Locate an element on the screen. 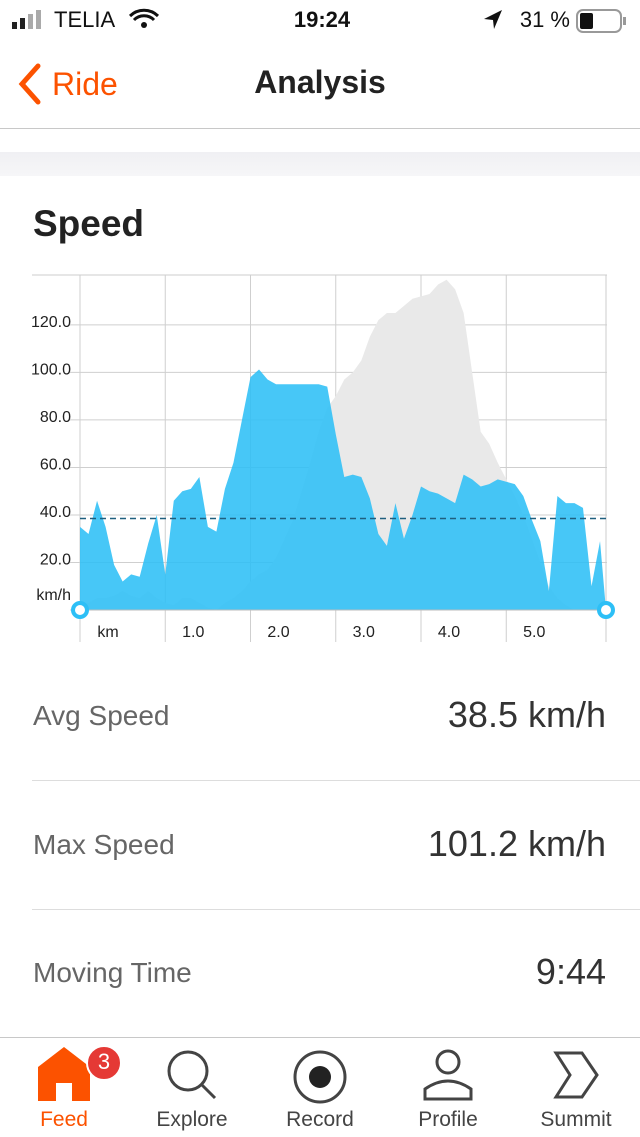 This screenshot has width=640, height=1137. stat-value: 101.2 km/h is located at coordinates (516, 843).